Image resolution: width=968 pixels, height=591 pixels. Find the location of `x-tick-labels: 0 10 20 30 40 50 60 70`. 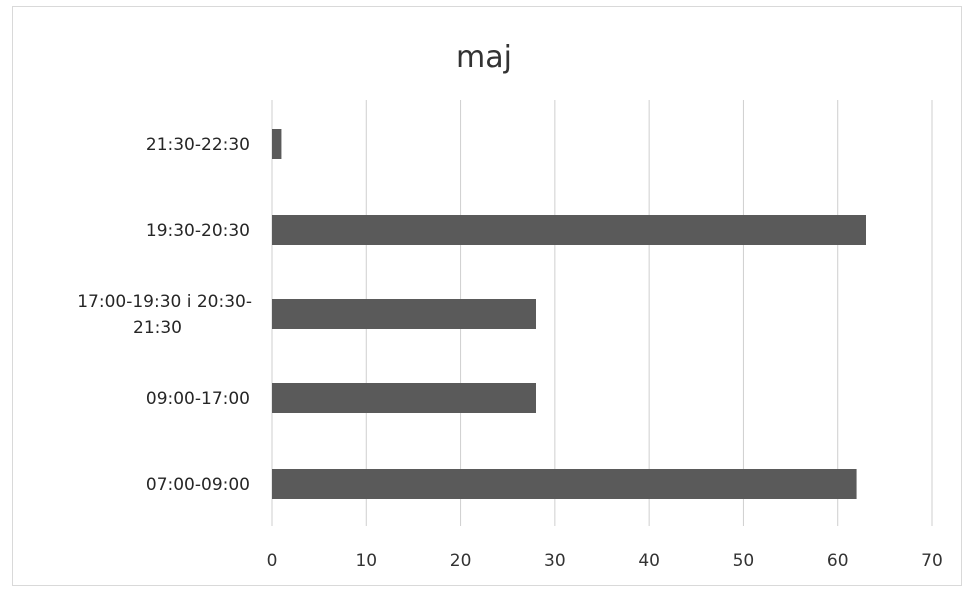

x-tick-labels: 0 10 20 30 40 50 60 70 is located at coordinates (605, 561).